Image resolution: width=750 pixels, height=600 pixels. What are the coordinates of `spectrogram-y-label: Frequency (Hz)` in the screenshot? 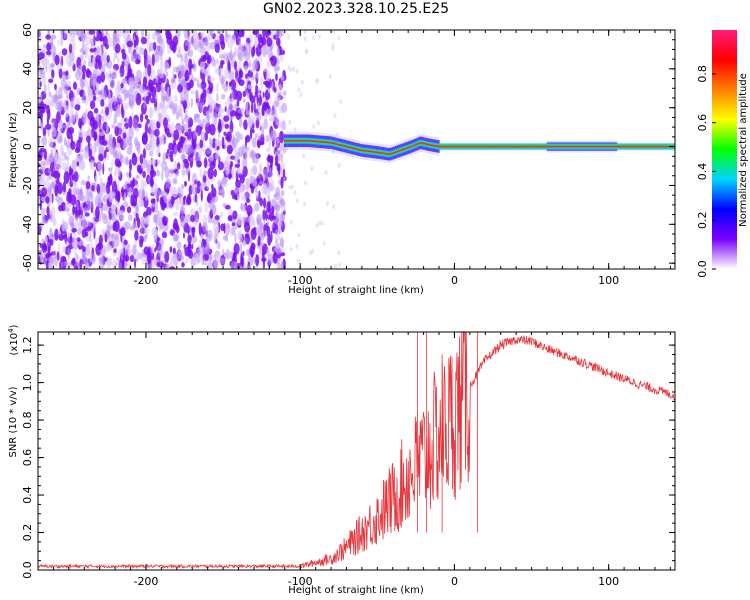 It's located at (13, 150).